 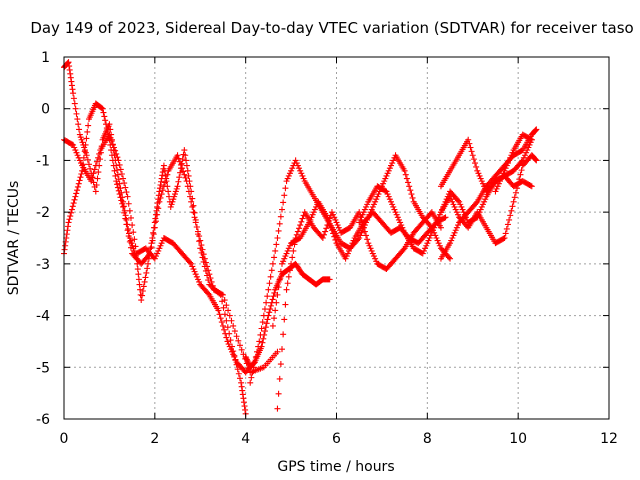 What do you see at coordinates (64, 439) in the screenshot?
I see `x-tick-label: 0` at bounding box center [64, 439].